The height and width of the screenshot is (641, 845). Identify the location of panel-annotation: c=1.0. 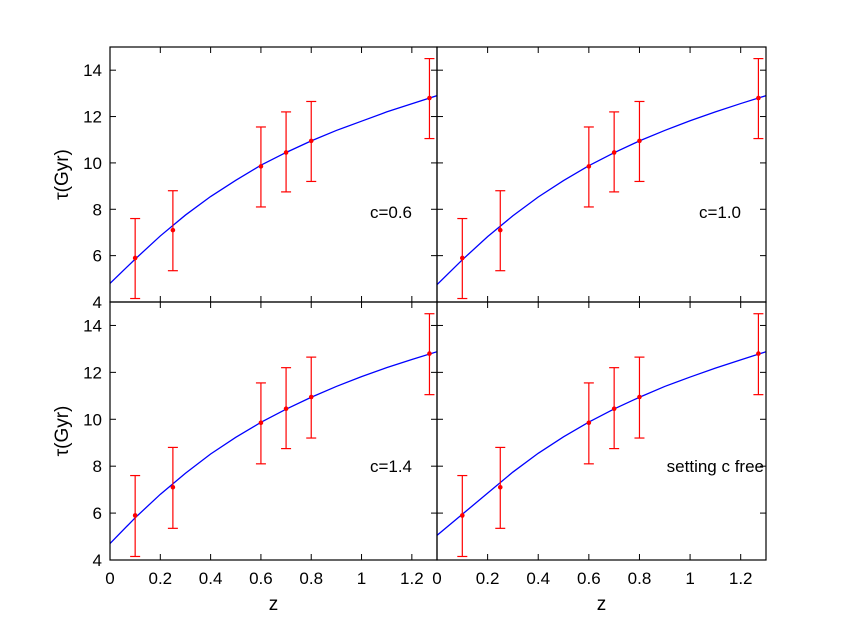
(720, 212).